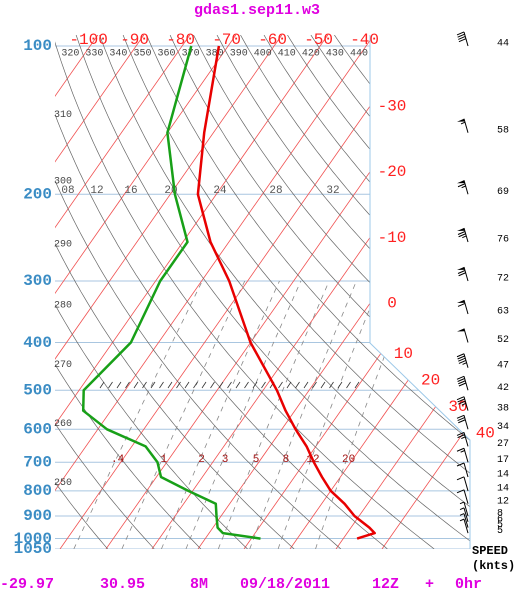 This screenshot has height=592, width=515. What do you see at coordinates (364, 40) in the screenshot?
I see `temperature-tick-label: -40` at bounding box center [364, 40].